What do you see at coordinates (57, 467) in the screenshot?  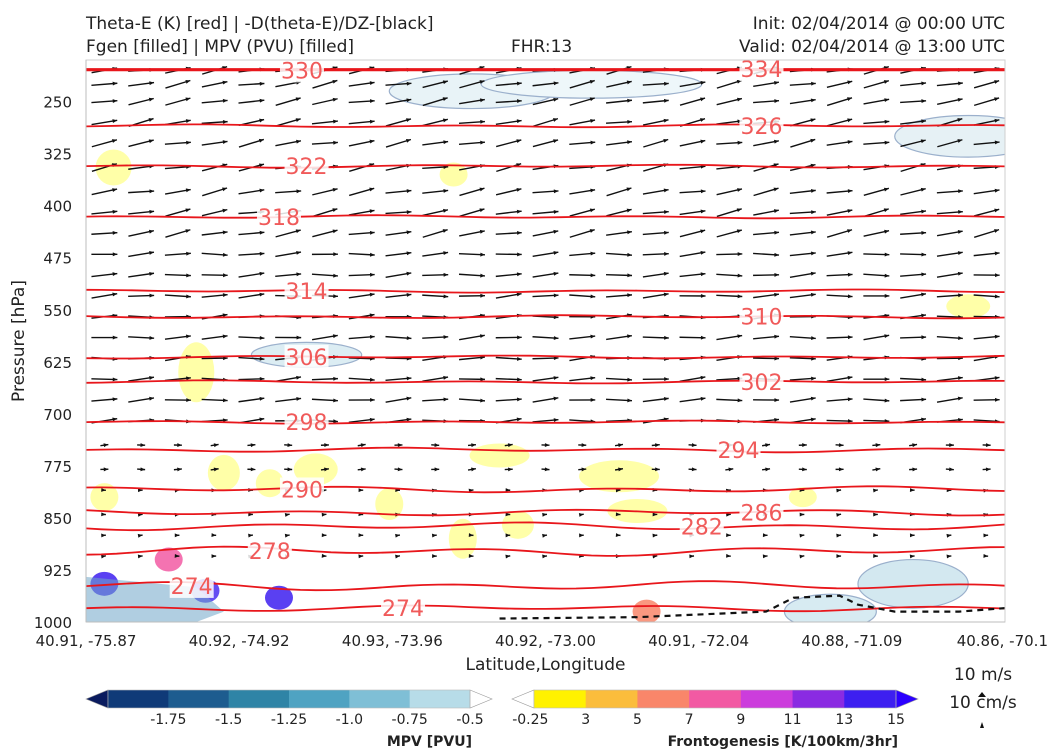 I see `y-tick-label: 775` at bounding box center [57, 467].